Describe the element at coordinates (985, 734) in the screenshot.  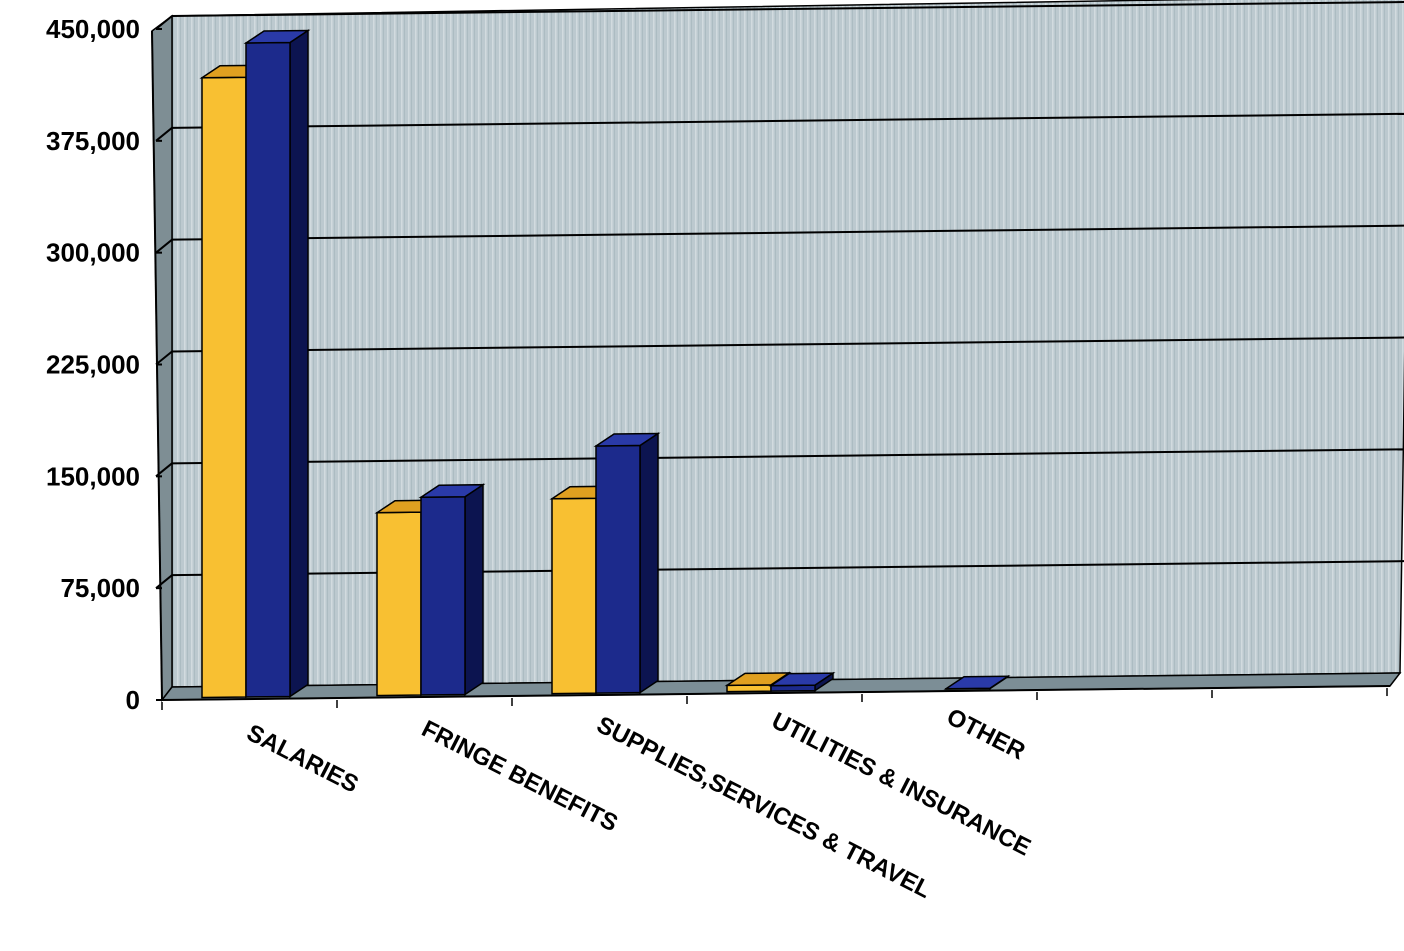
I see `x-category-label: OTHER` at that location.